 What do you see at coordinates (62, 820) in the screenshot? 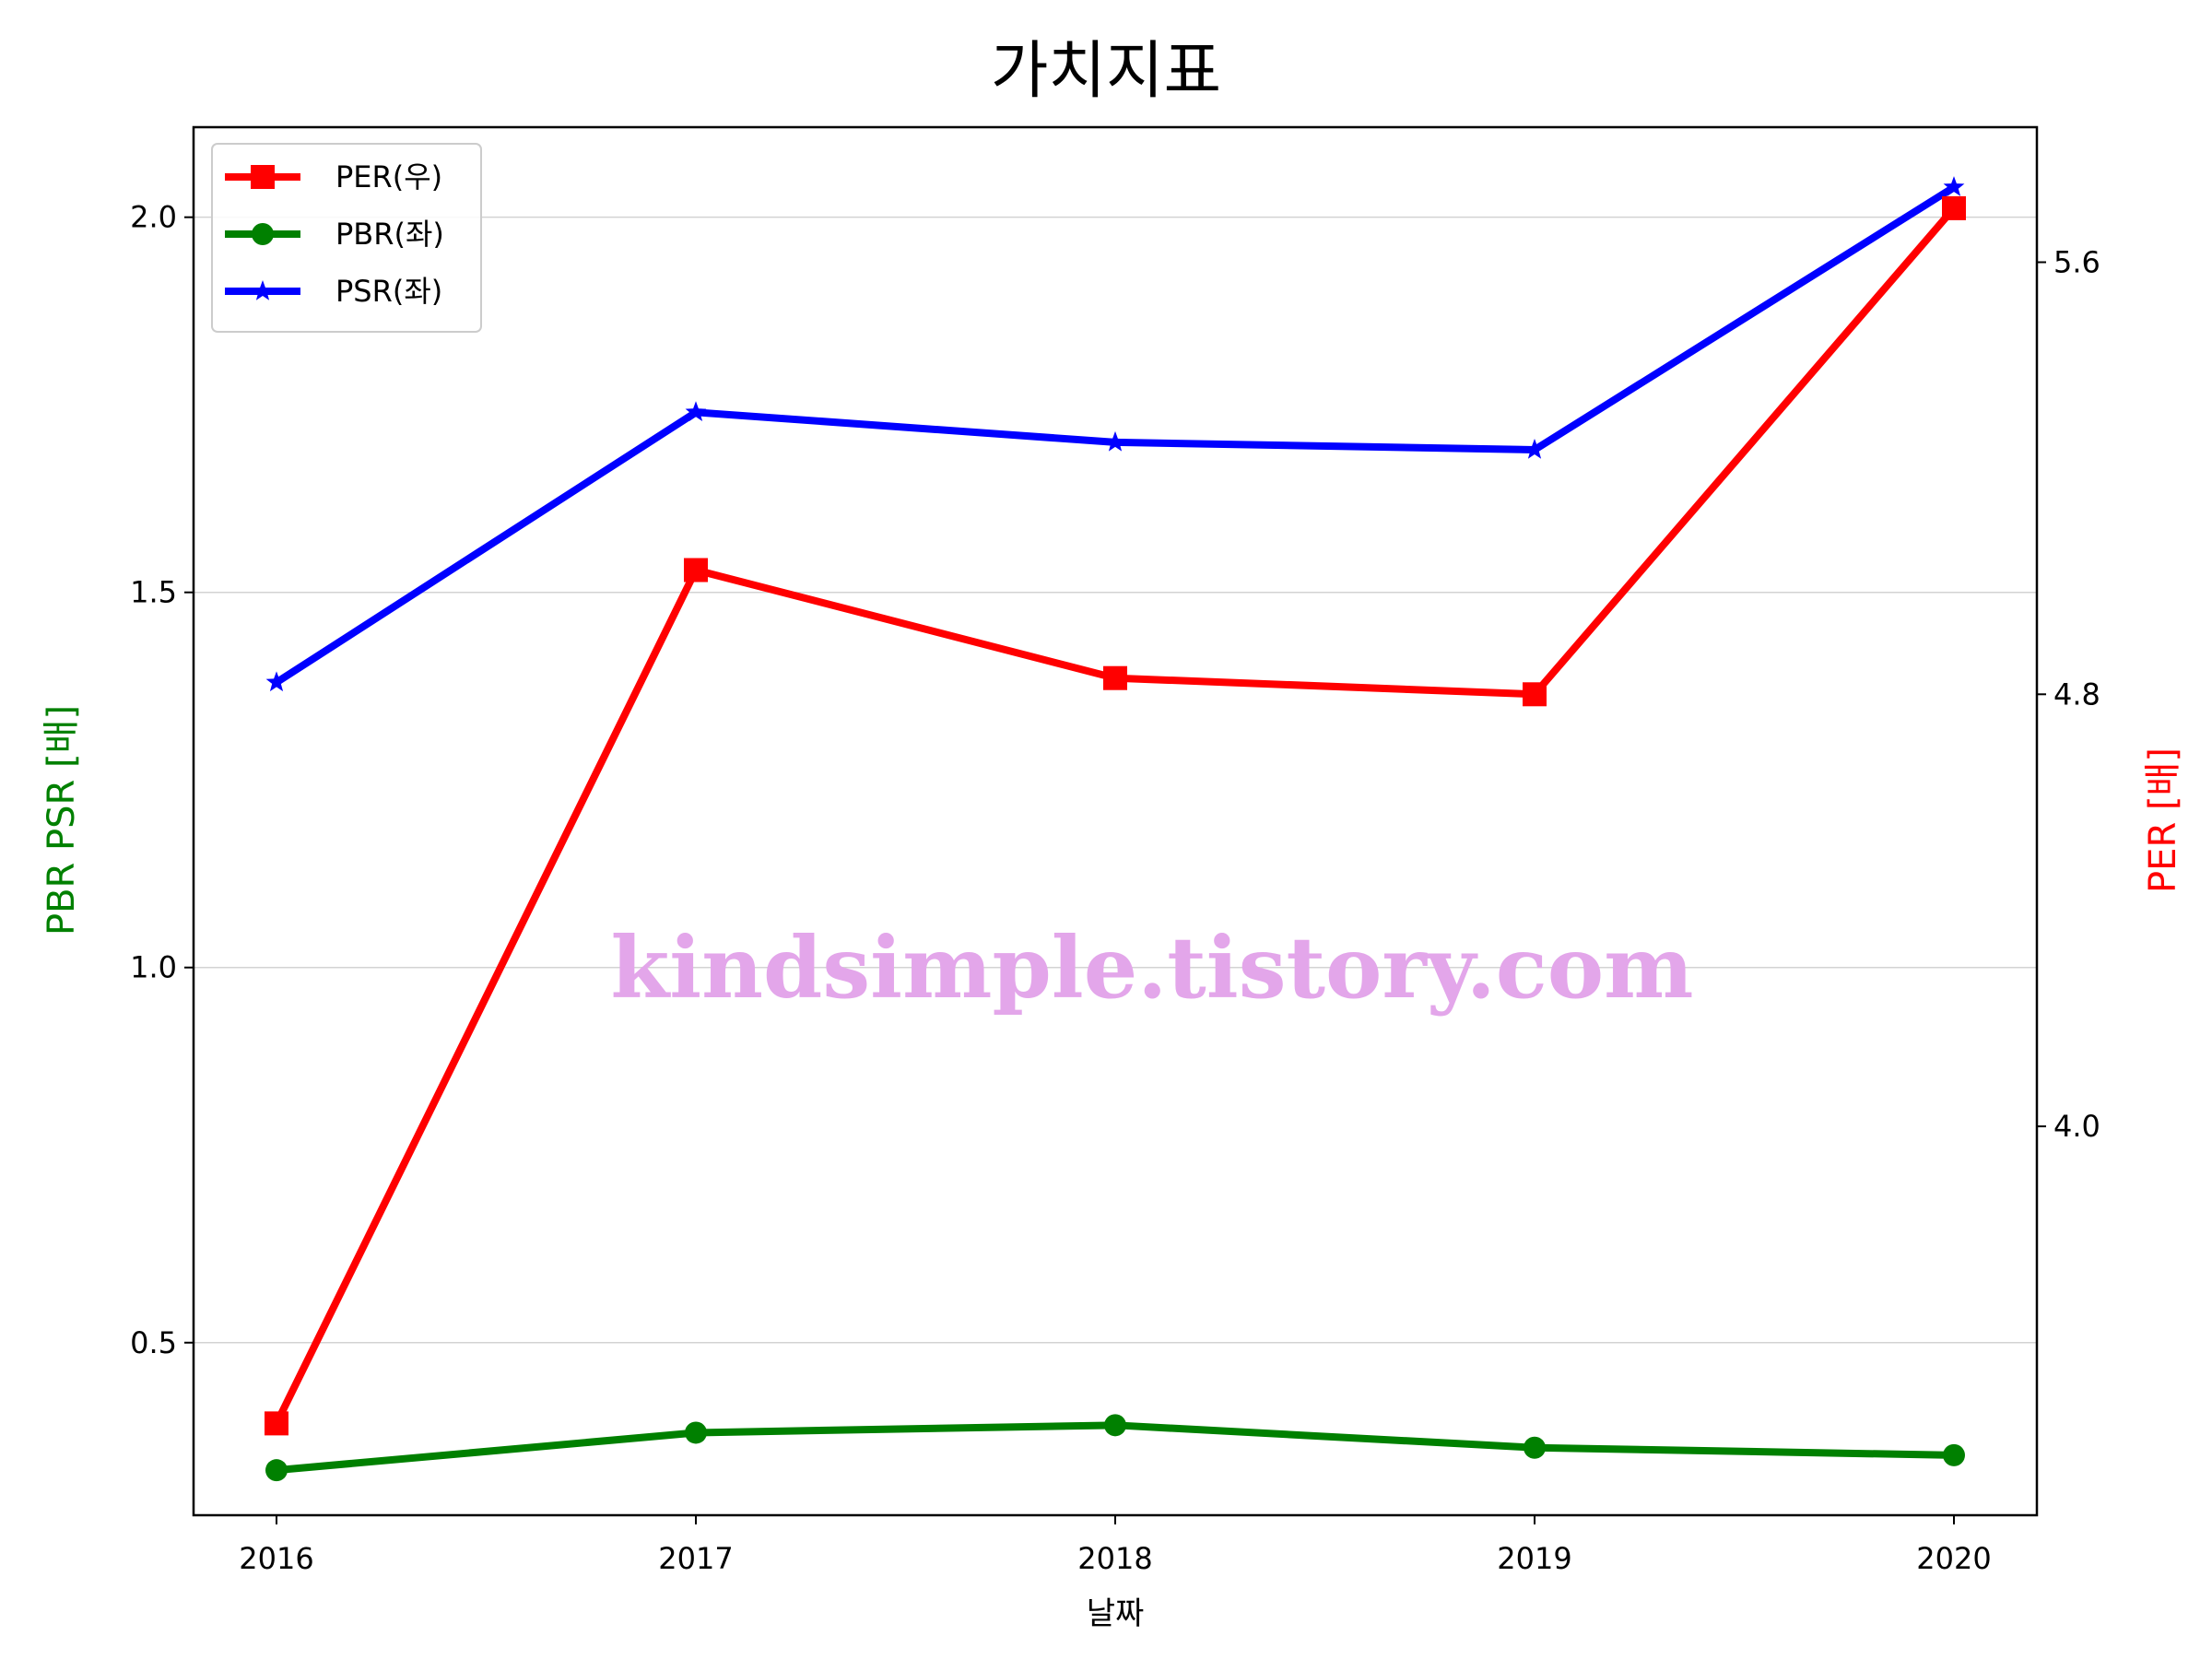
I see `left-y-axis-label: PBR PSR [배]` at bounding box center [62, 820].